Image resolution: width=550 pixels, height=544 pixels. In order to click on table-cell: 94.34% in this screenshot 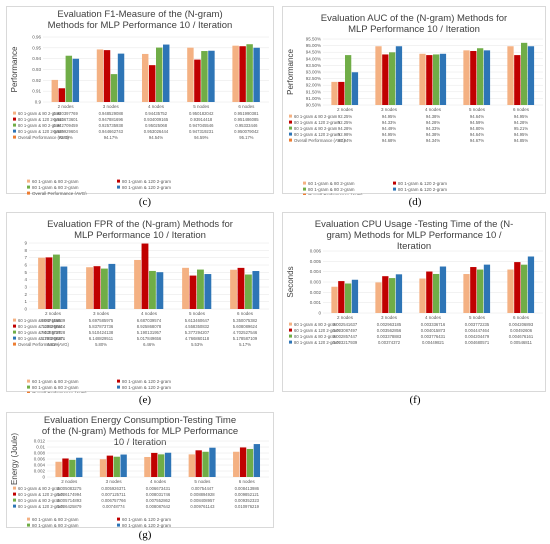, I will do `click(433, 140)`.